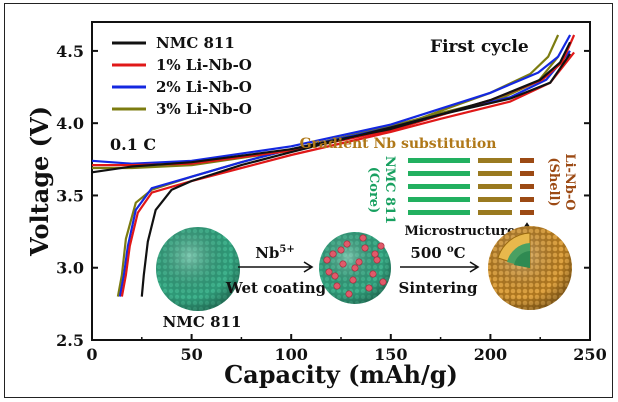  What do you see at coordinates (569, 181) in the screenshot?
I see `shell-label-line1: Li-Nb-O` at bounding box center [569, 181].